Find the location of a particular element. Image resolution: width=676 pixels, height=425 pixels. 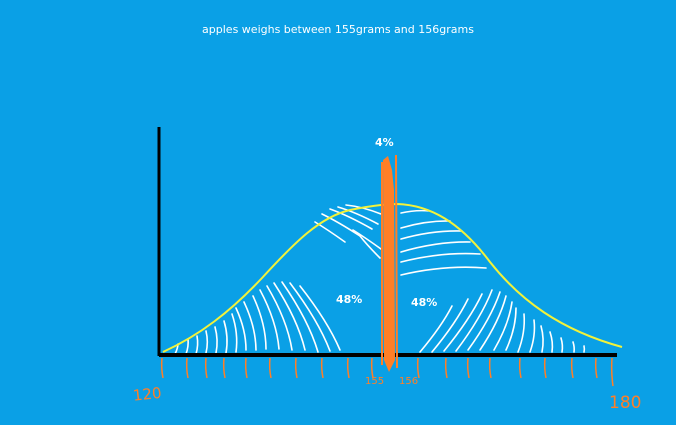

x-tick-marks is located at coordinates (387, 372).